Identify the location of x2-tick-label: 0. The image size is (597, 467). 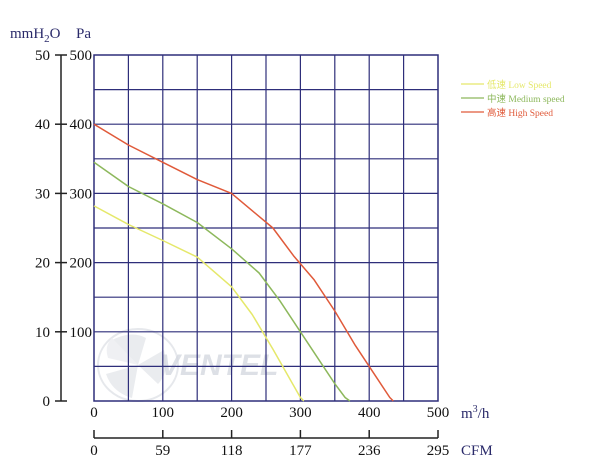
(94, 451).